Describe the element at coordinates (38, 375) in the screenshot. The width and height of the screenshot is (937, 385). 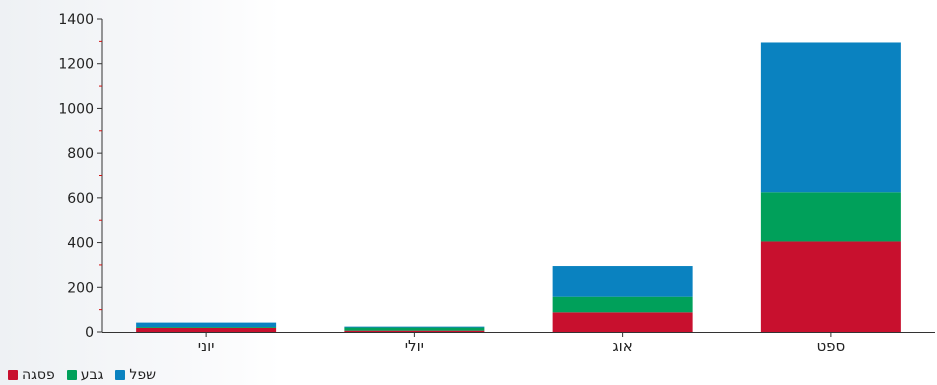
I see `legend-label: פסגה` at that location.